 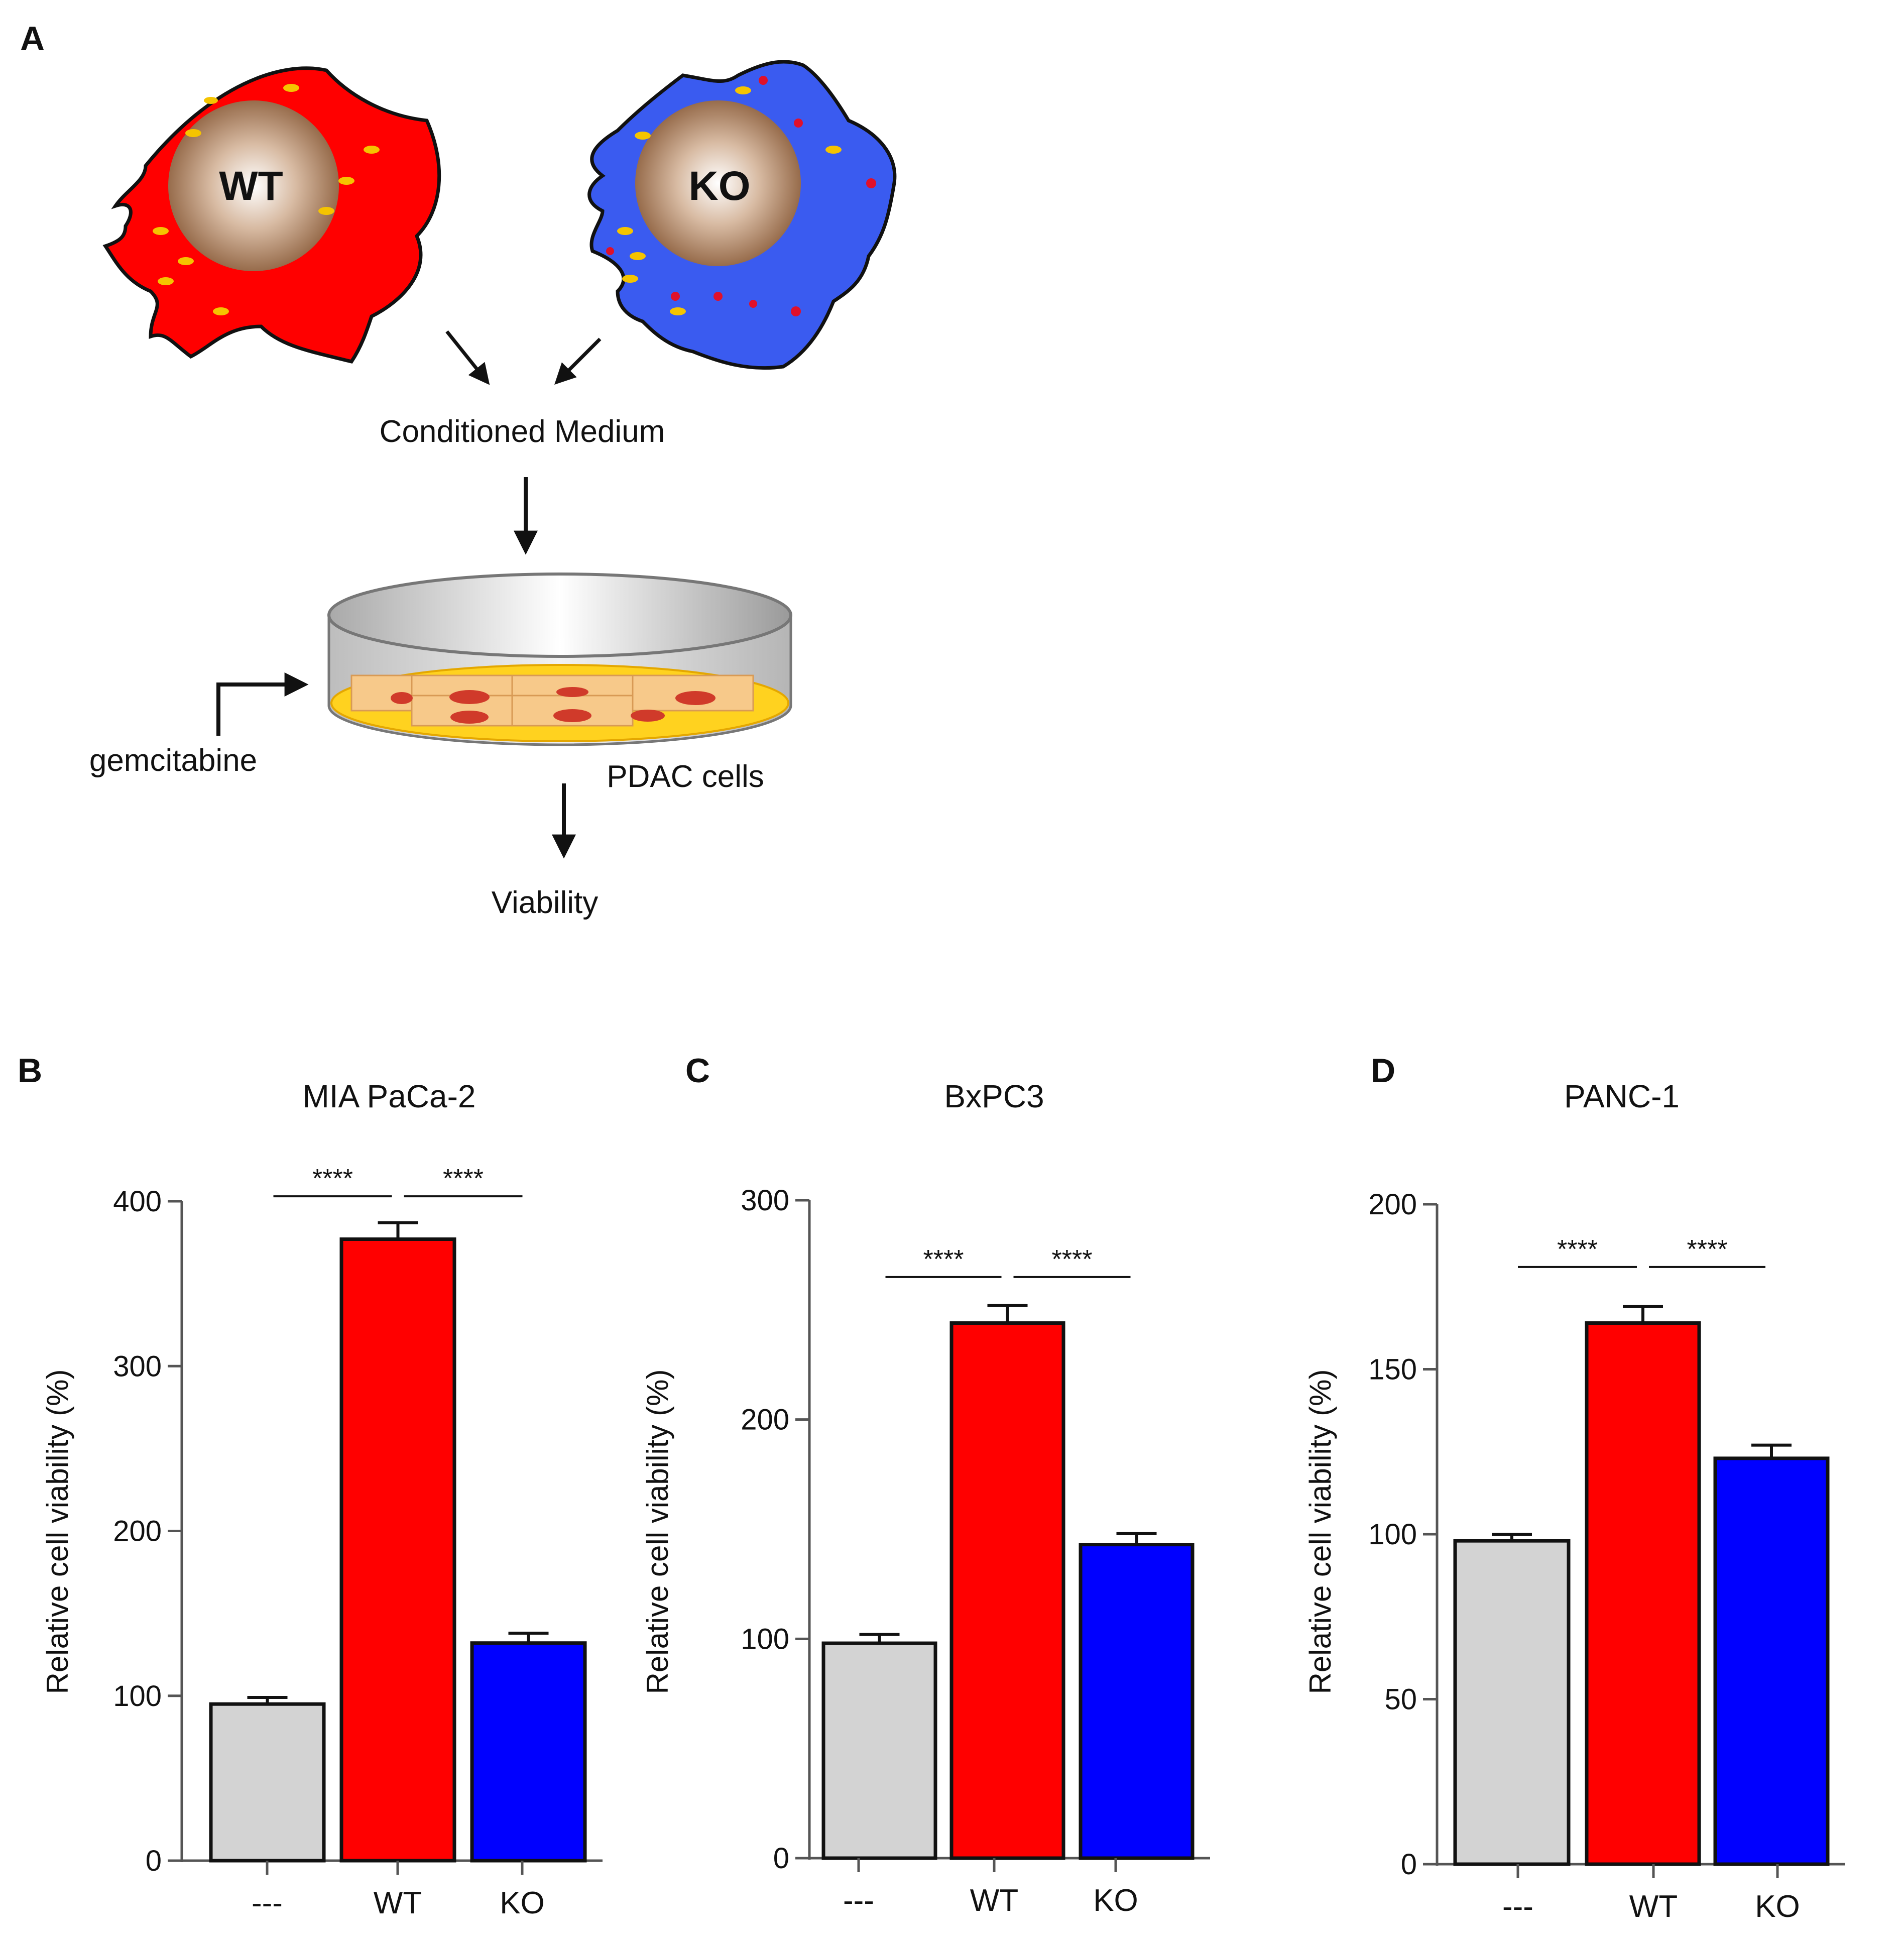 I want to click on wt-cell-label: WT, so click(x=251, y=186).